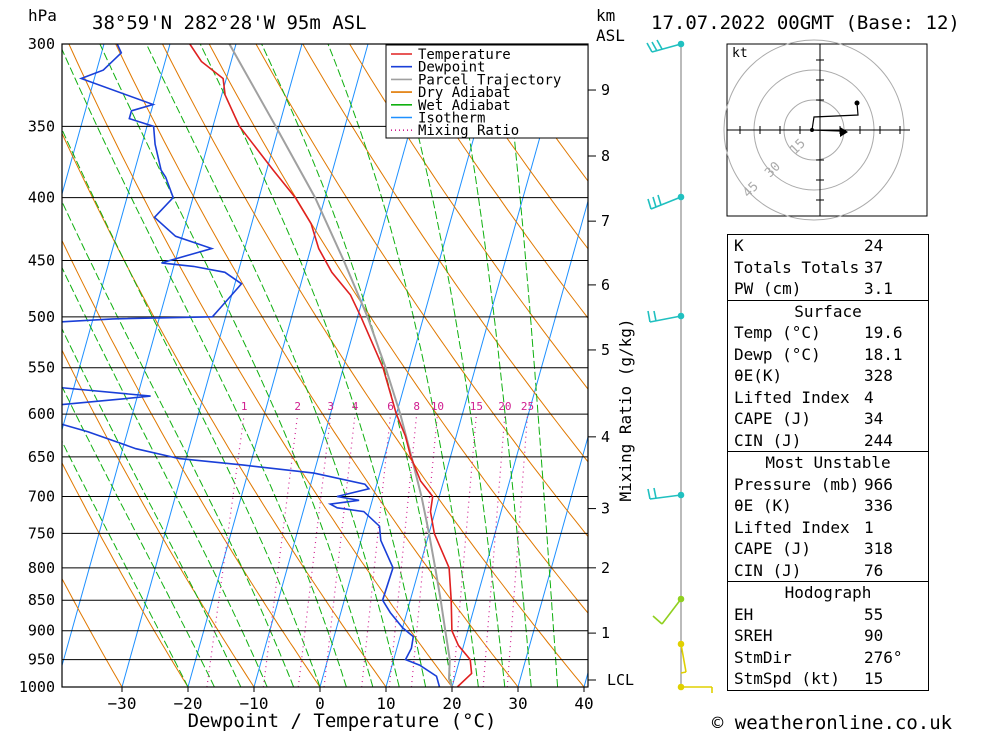 This screenshot has width=1000, height=733. What do you see at coordinates (531, 365) in the screenshot?
I see `wet-adiabat` at bounding box center [531, 365].